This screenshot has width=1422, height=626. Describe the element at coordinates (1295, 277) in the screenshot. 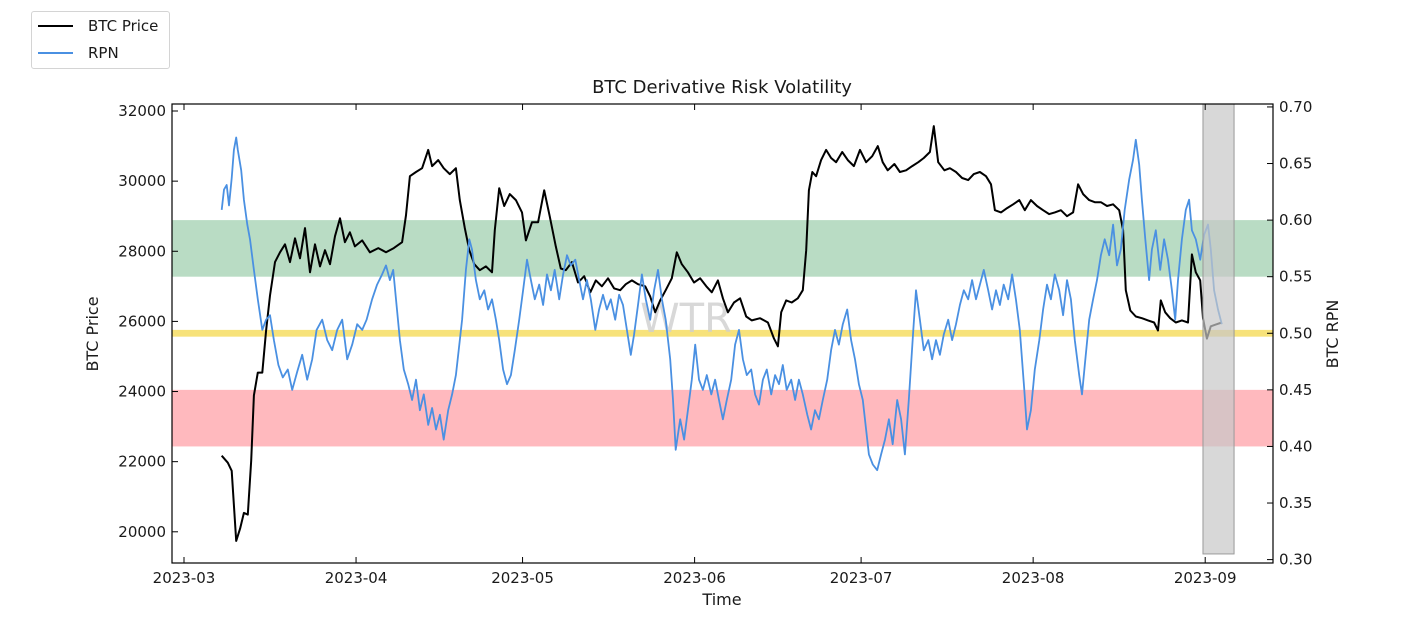

I see `y2-tick-label: 0.55` at that location.